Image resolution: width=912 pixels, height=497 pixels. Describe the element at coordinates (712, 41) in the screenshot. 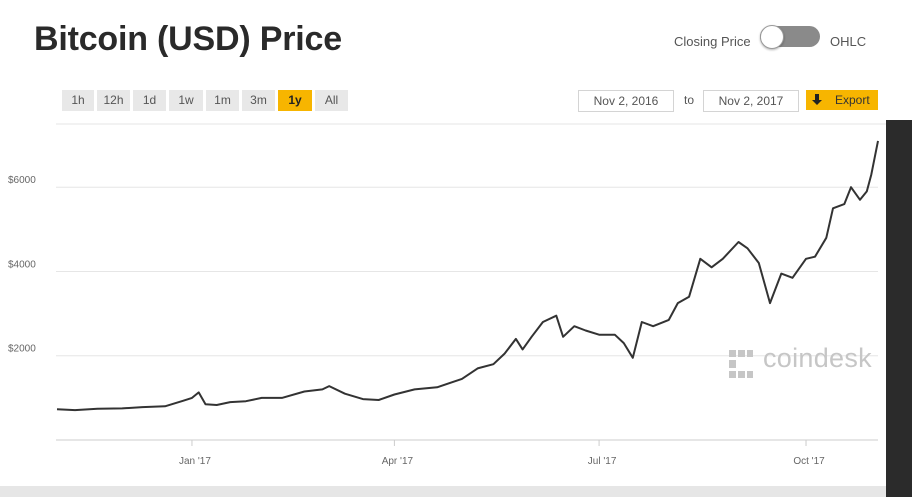

I see `closing-price-label: Closing Price` at that location.